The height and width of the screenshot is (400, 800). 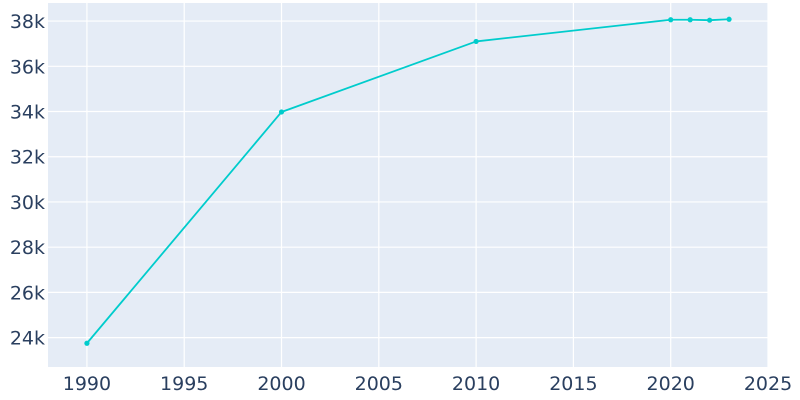 What do you see at coordinates (573, 384) in the screenshot?
I see `x-tick-label: 2015` at bounding box center [573, 384].